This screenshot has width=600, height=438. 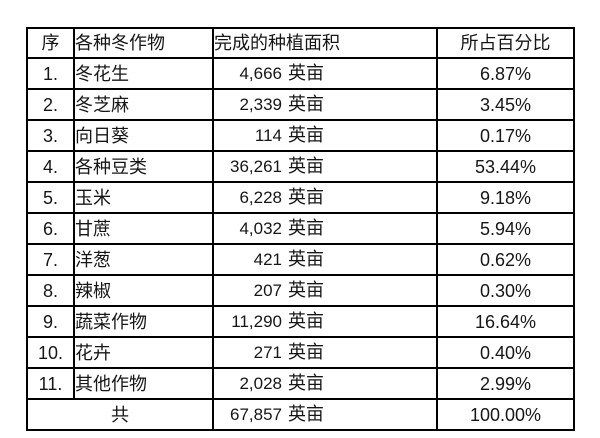 What do you see at coordinates (325, 43) in the screenshot?
I see `header-area: 完成的种植面积` at bounding box center [325, 43].